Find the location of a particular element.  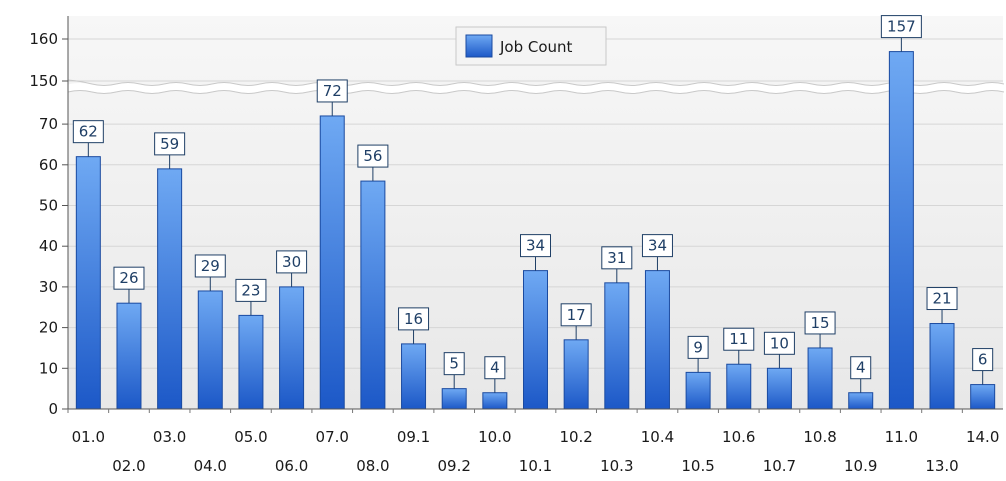

x-tick-label: 01.0 is located at coordinates (88, 437).